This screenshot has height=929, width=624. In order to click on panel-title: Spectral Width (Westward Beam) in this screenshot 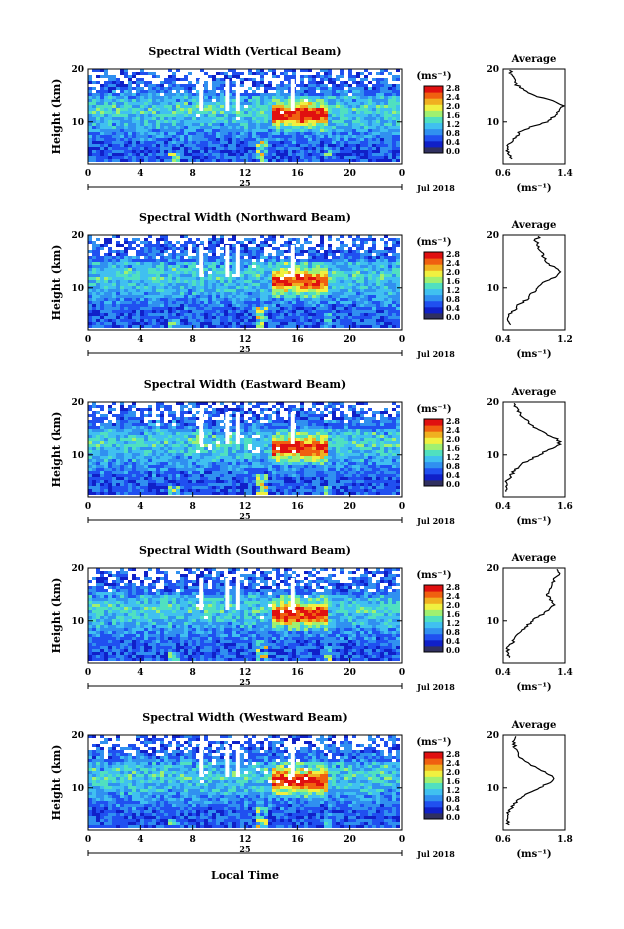, I will do `click(244, 717)`.